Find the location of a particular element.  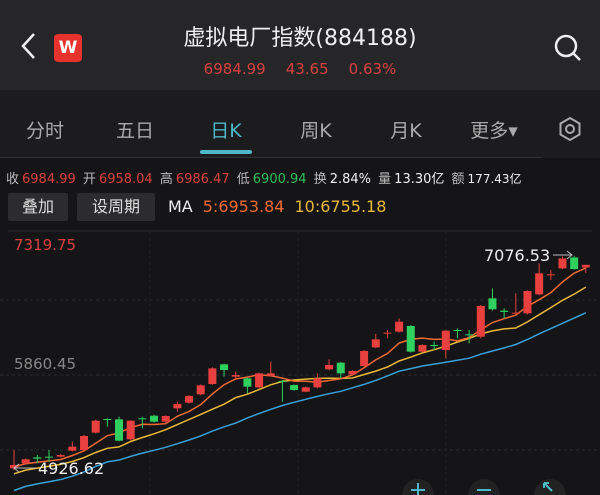

tab-more: 更多▾ is located at coordinates (494, 131).